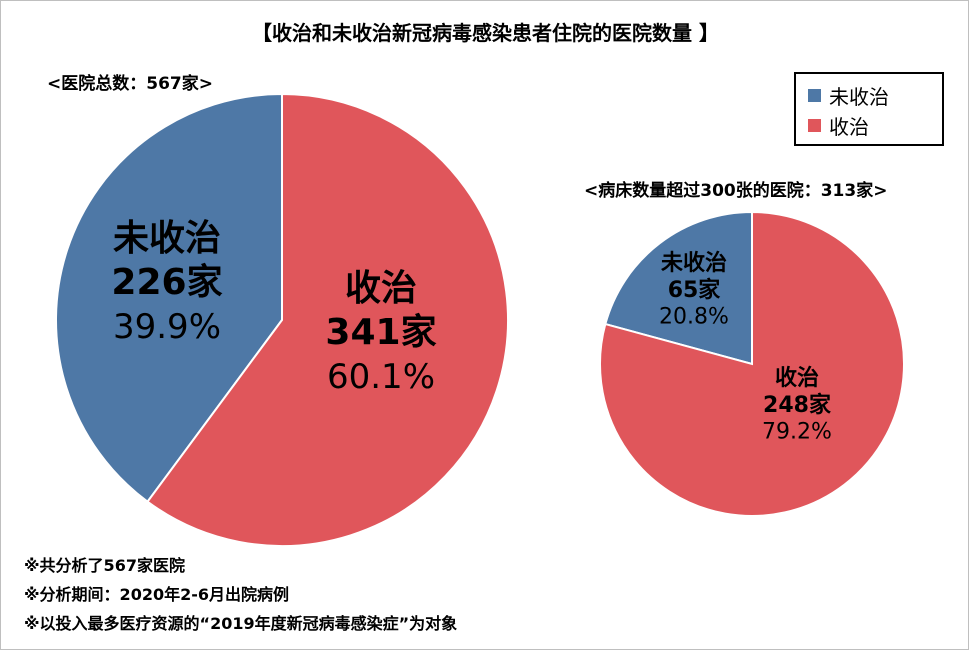  I want to click on legend-swatch-contained, so click(814, 125).